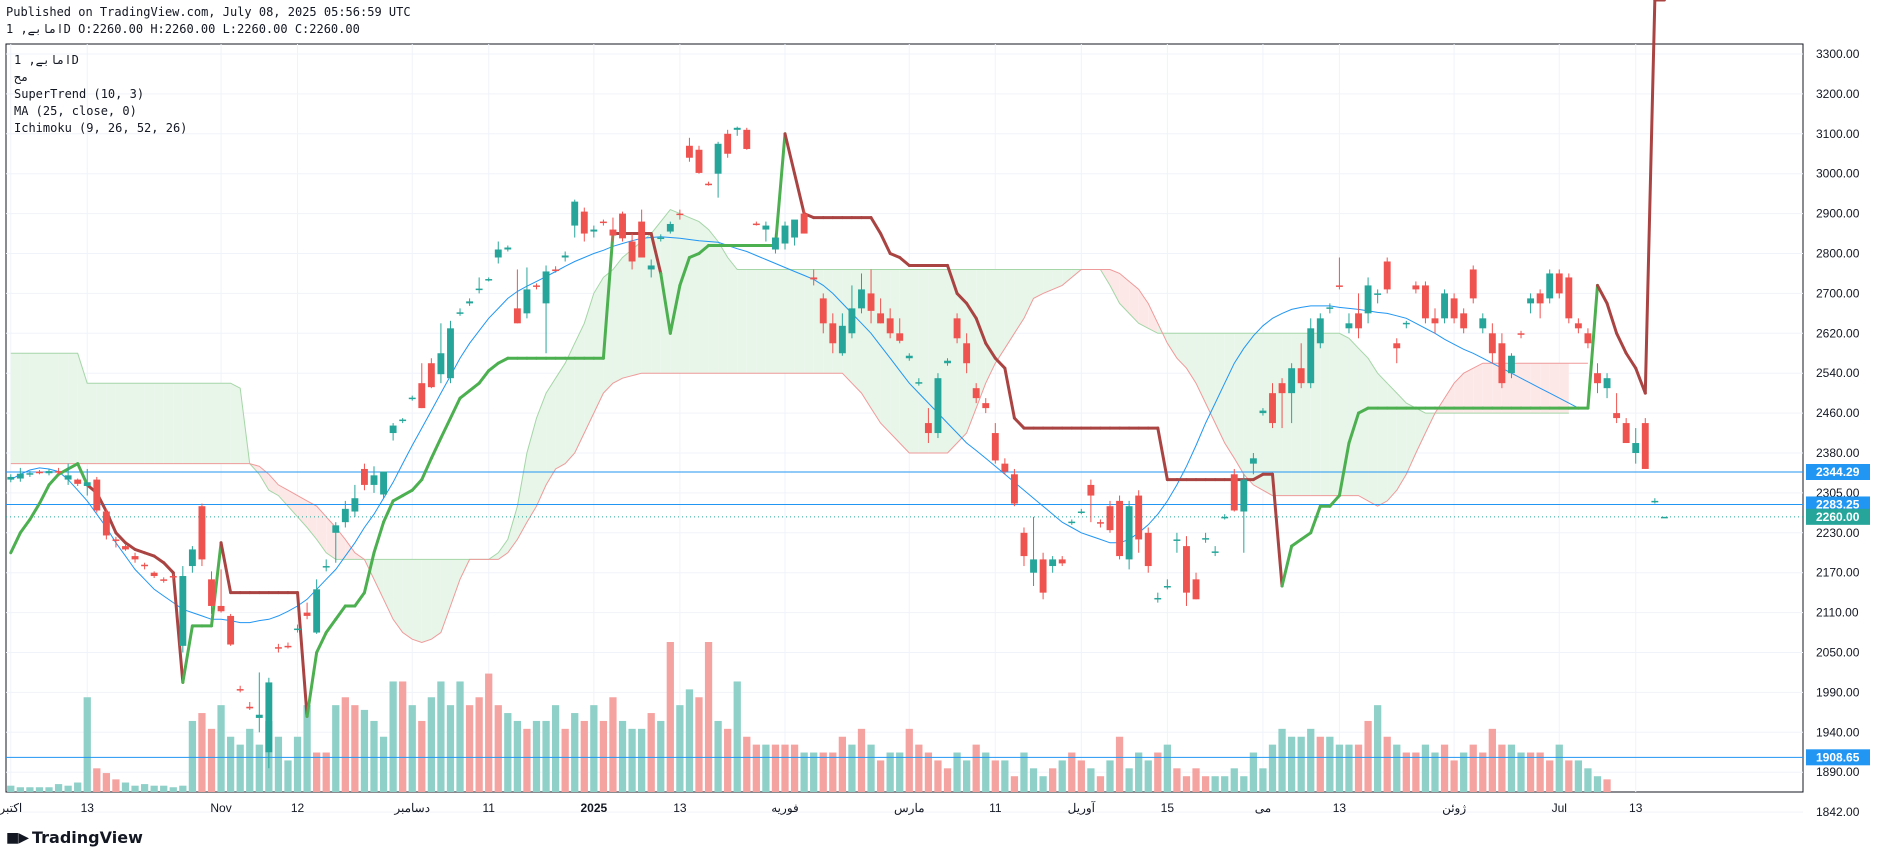 The height and width of the screenshot is (858, 1878). Describe the element at coordinates (87, 837) in the screenshot. I see `brand-name: TradingView` at that location.